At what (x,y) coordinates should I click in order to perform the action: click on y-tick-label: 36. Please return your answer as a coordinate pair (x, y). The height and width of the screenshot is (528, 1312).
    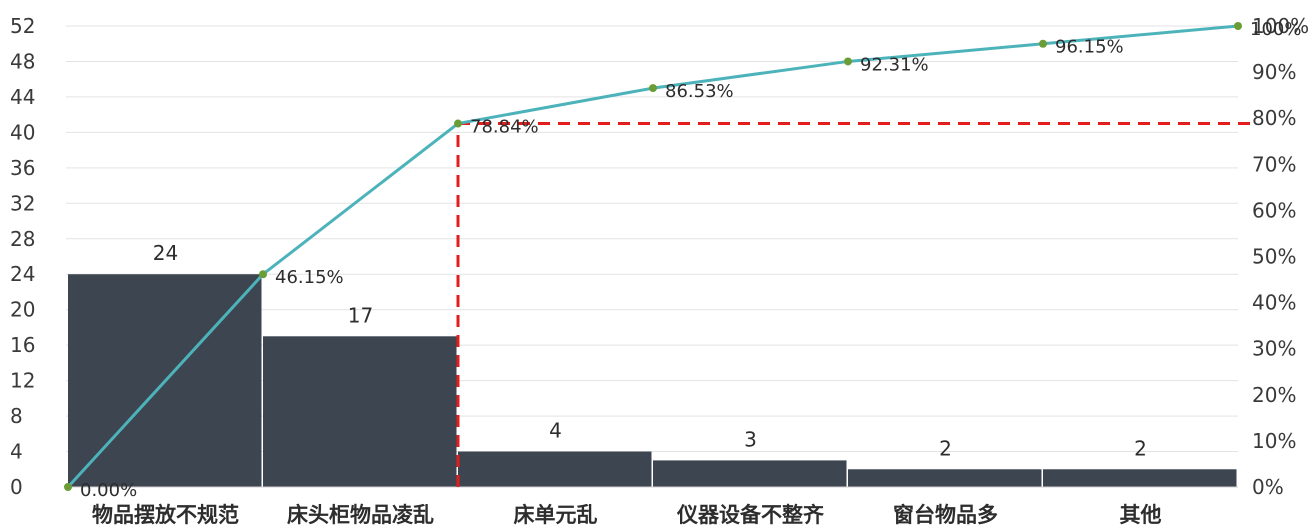
    Looking at the image, I should click on (22, 168).